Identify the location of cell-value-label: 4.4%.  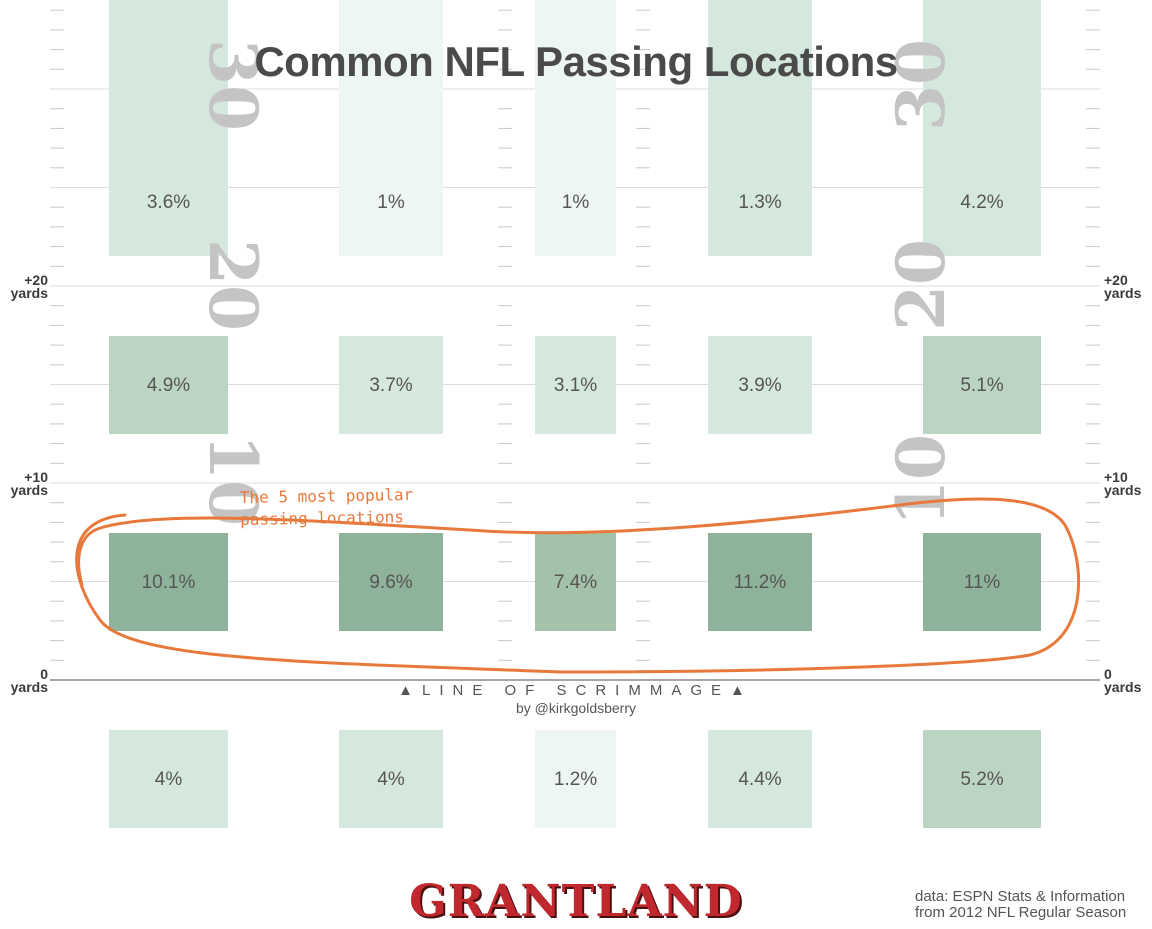
(759, 779).